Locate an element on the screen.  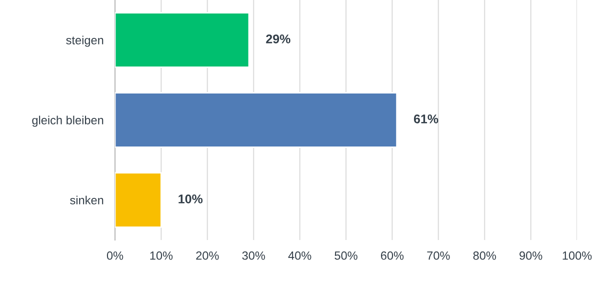
y-tick-label: steigen is located at coordinates (85, 41).